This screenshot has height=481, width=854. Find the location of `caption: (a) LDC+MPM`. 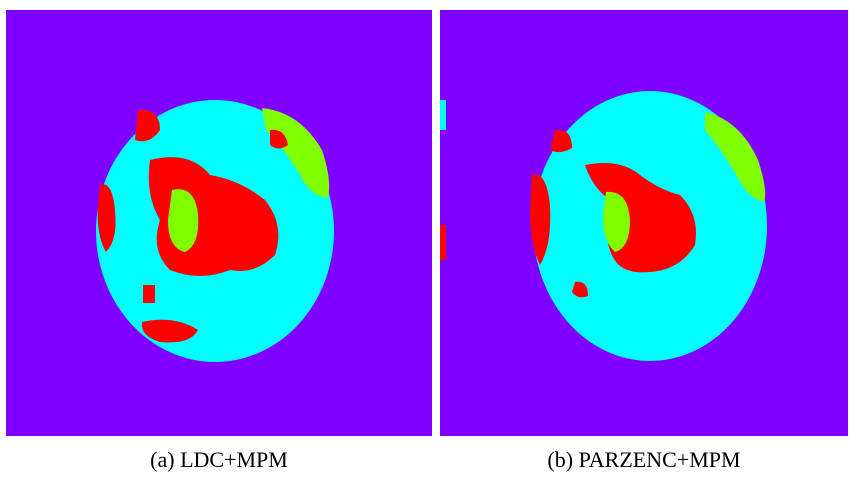

caption: (a) LDC+MPM is located at coordinates (219, 459).